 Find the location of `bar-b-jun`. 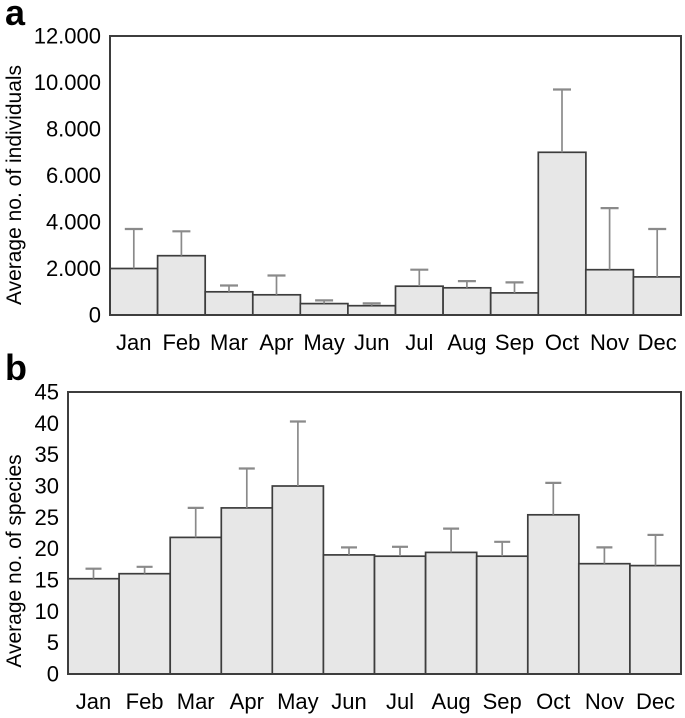

bar-b-jun is located at coordinates (349, 614).